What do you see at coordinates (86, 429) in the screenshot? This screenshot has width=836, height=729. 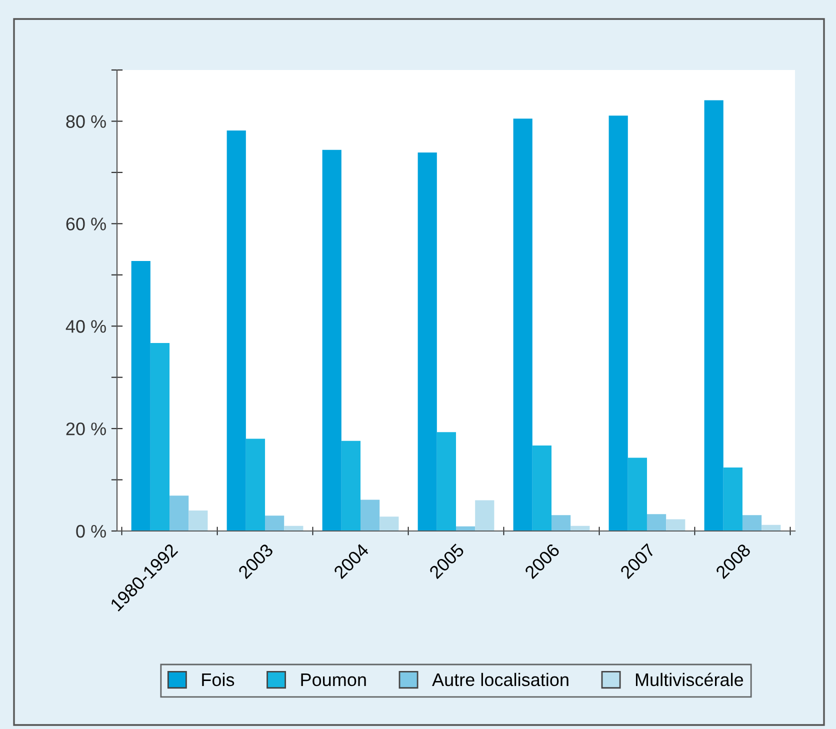 I see `y-tick-label: 20 %` at bounding box center [86, 429].